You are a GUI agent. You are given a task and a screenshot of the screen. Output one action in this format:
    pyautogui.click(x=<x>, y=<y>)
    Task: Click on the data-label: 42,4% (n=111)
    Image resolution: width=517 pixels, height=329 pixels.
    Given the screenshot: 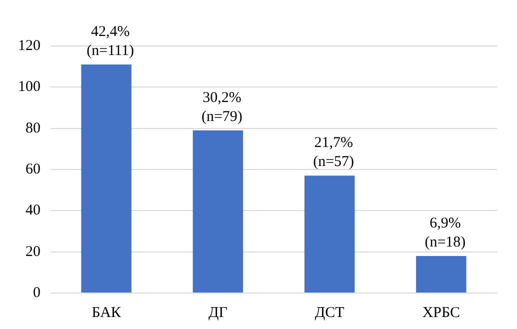 What is the action you would take?
    pyautogui.click(x=110, y=41)
    